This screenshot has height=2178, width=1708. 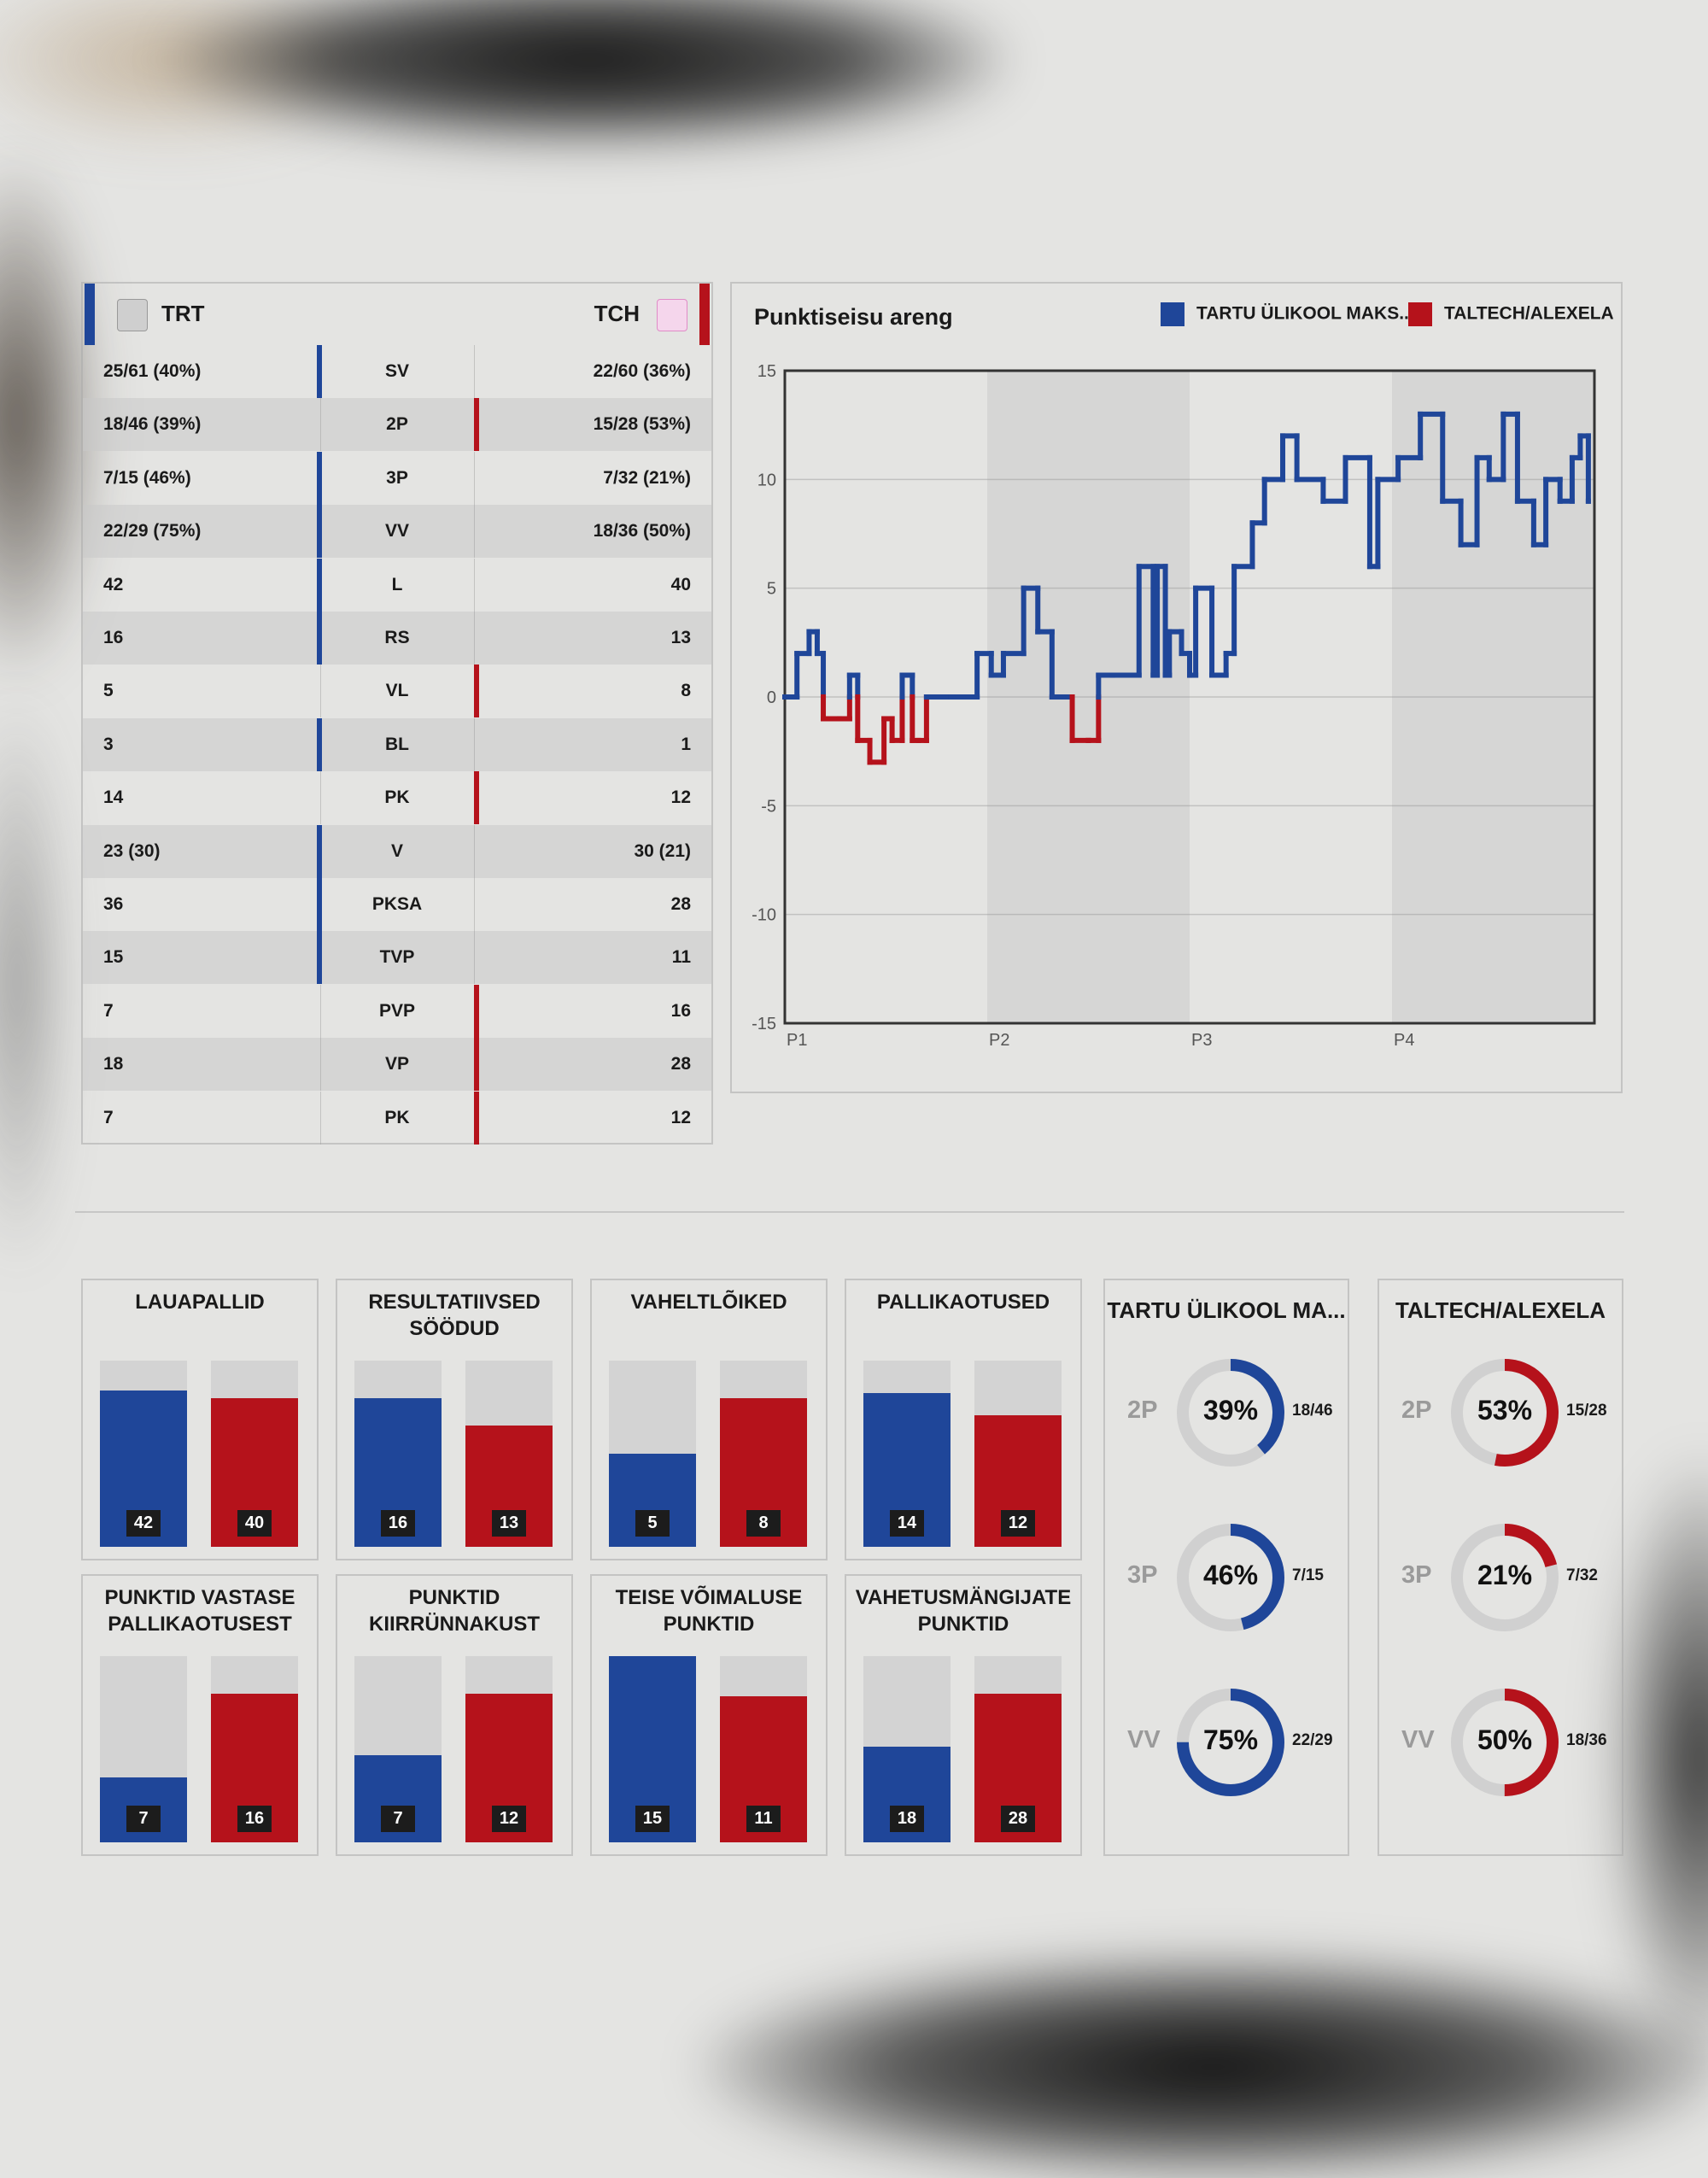 I want to click on x-tick-label: P4, so click(x=1404, y=1040).